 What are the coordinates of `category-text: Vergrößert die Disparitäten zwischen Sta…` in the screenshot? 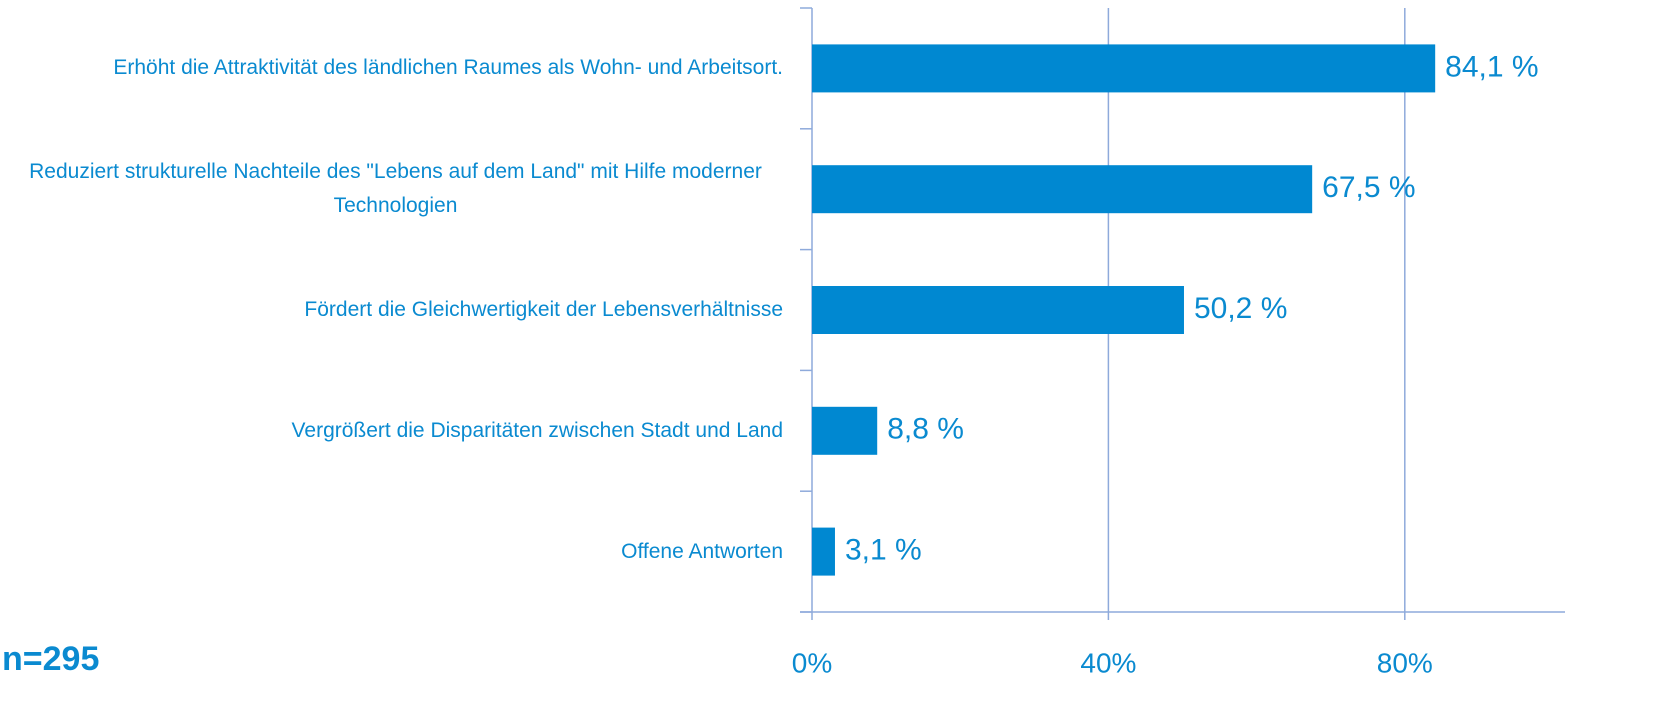 It's located at (537, 430).